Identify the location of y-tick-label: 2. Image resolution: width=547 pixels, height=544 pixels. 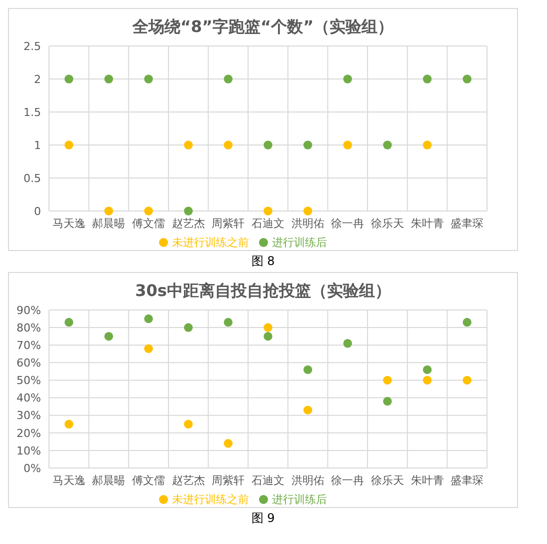
(37, 79).